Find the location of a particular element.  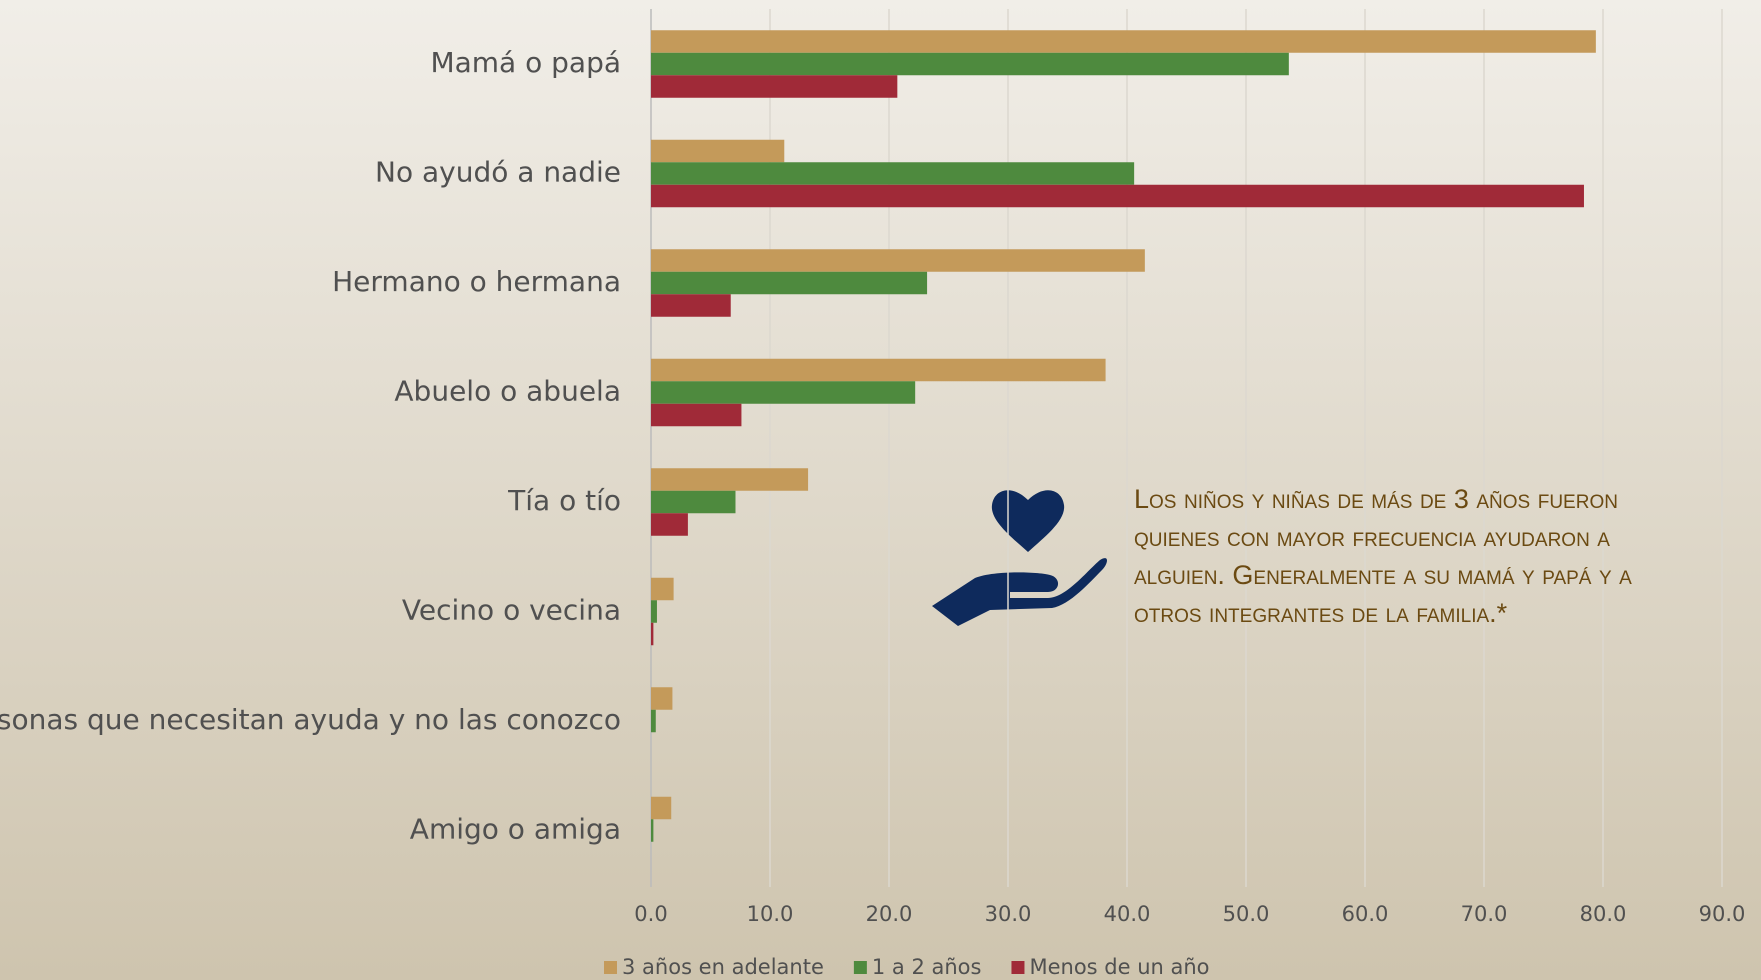

x-tick-label: 90.0 is located at coordinates (1722, 914).